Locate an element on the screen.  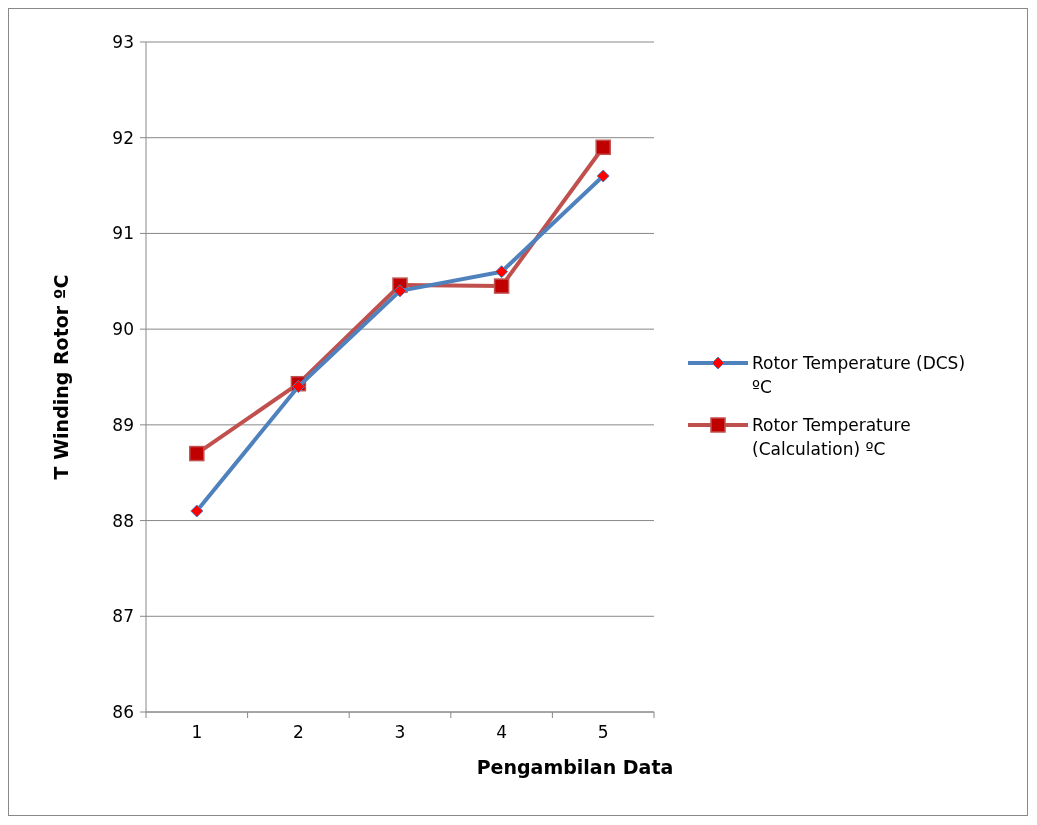
x-tick-label: 2 is located at coordinates (298, 732).